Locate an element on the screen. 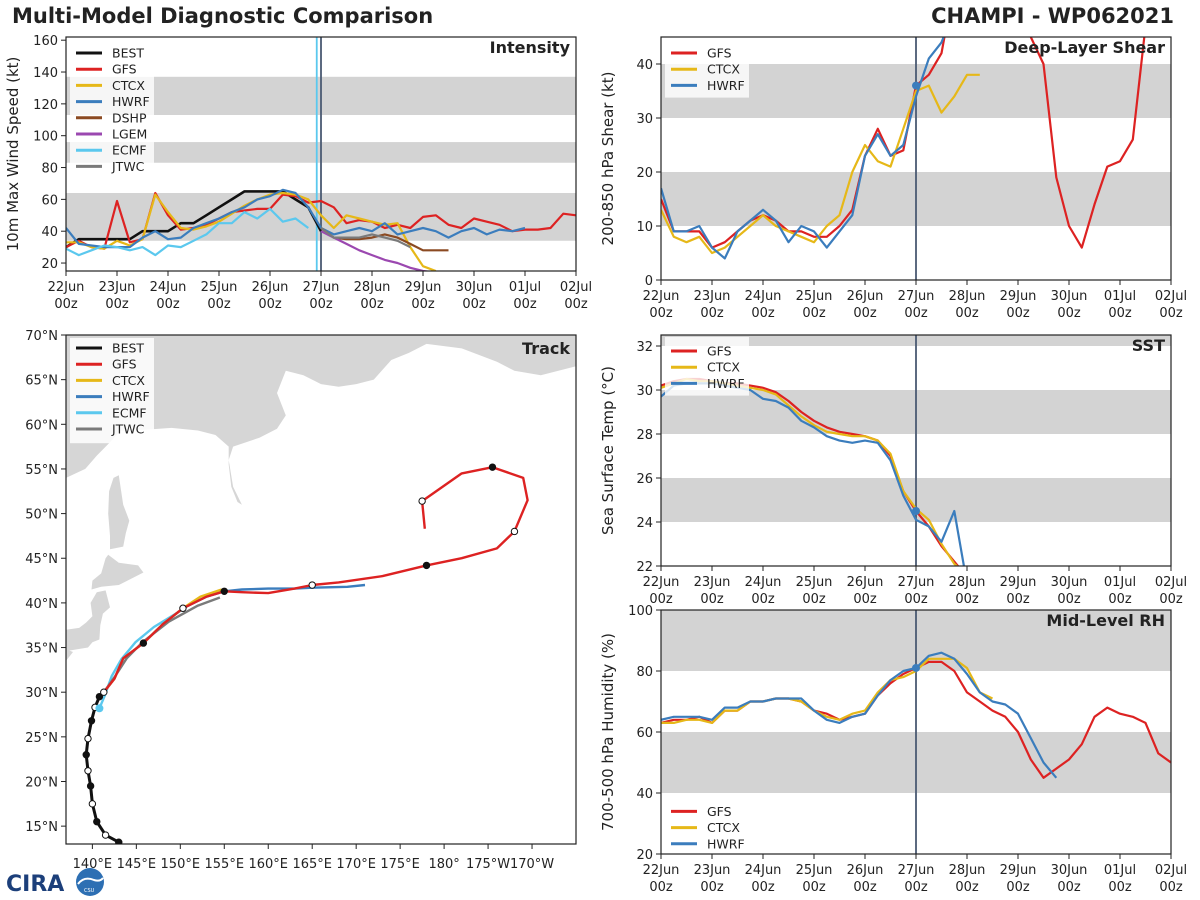 Image resolution: width=1200 pixels, height=900 pixels. lon-tick-label: 170°W is located at coordinates (532, 864).